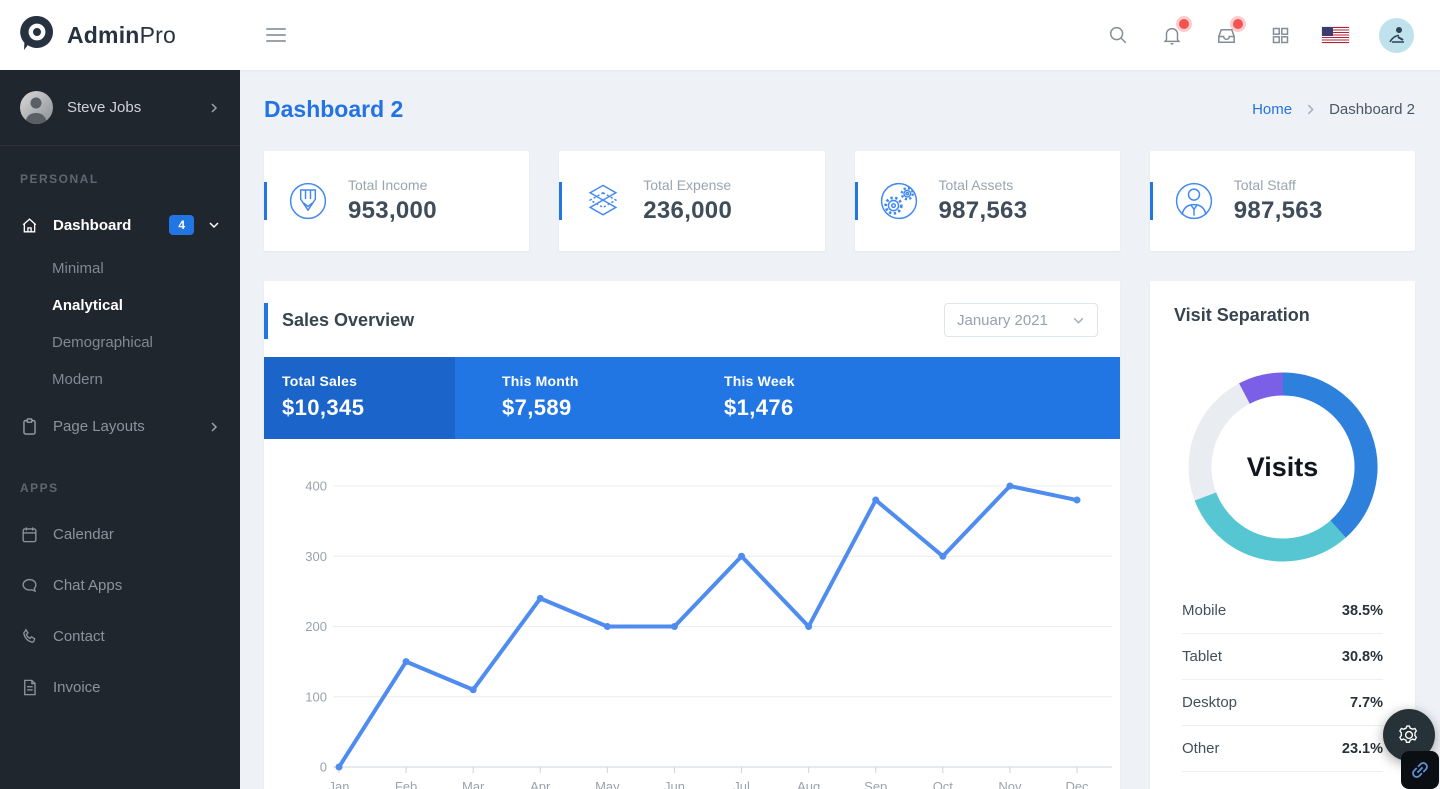  I want to click on gears-icon, so click(898, 201).